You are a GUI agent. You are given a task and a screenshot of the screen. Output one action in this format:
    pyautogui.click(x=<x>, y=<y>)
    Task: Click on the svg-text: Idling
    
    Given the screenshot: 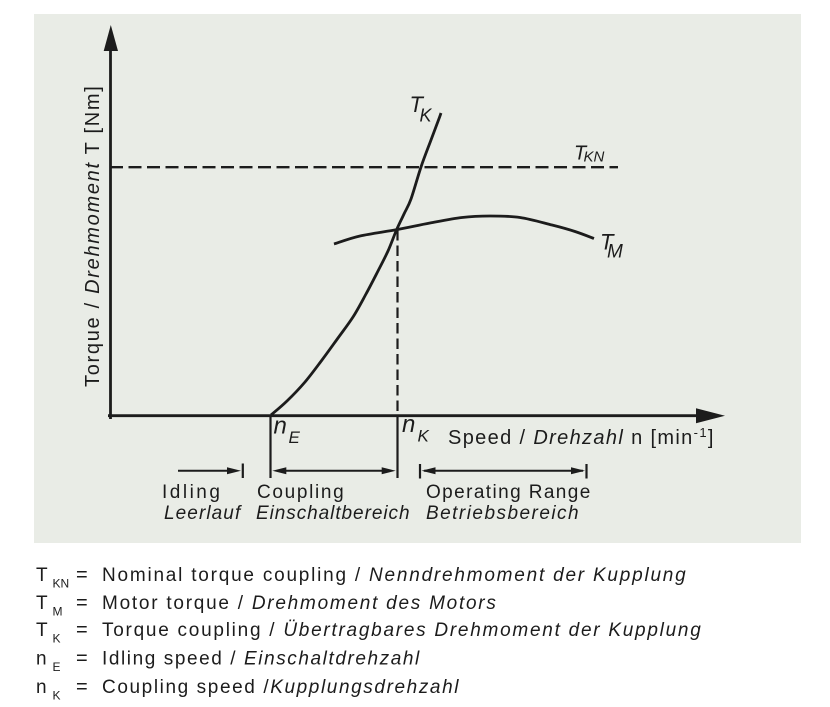 What is the action you would take?
    pyautogui.click(x=192, y=492)
    